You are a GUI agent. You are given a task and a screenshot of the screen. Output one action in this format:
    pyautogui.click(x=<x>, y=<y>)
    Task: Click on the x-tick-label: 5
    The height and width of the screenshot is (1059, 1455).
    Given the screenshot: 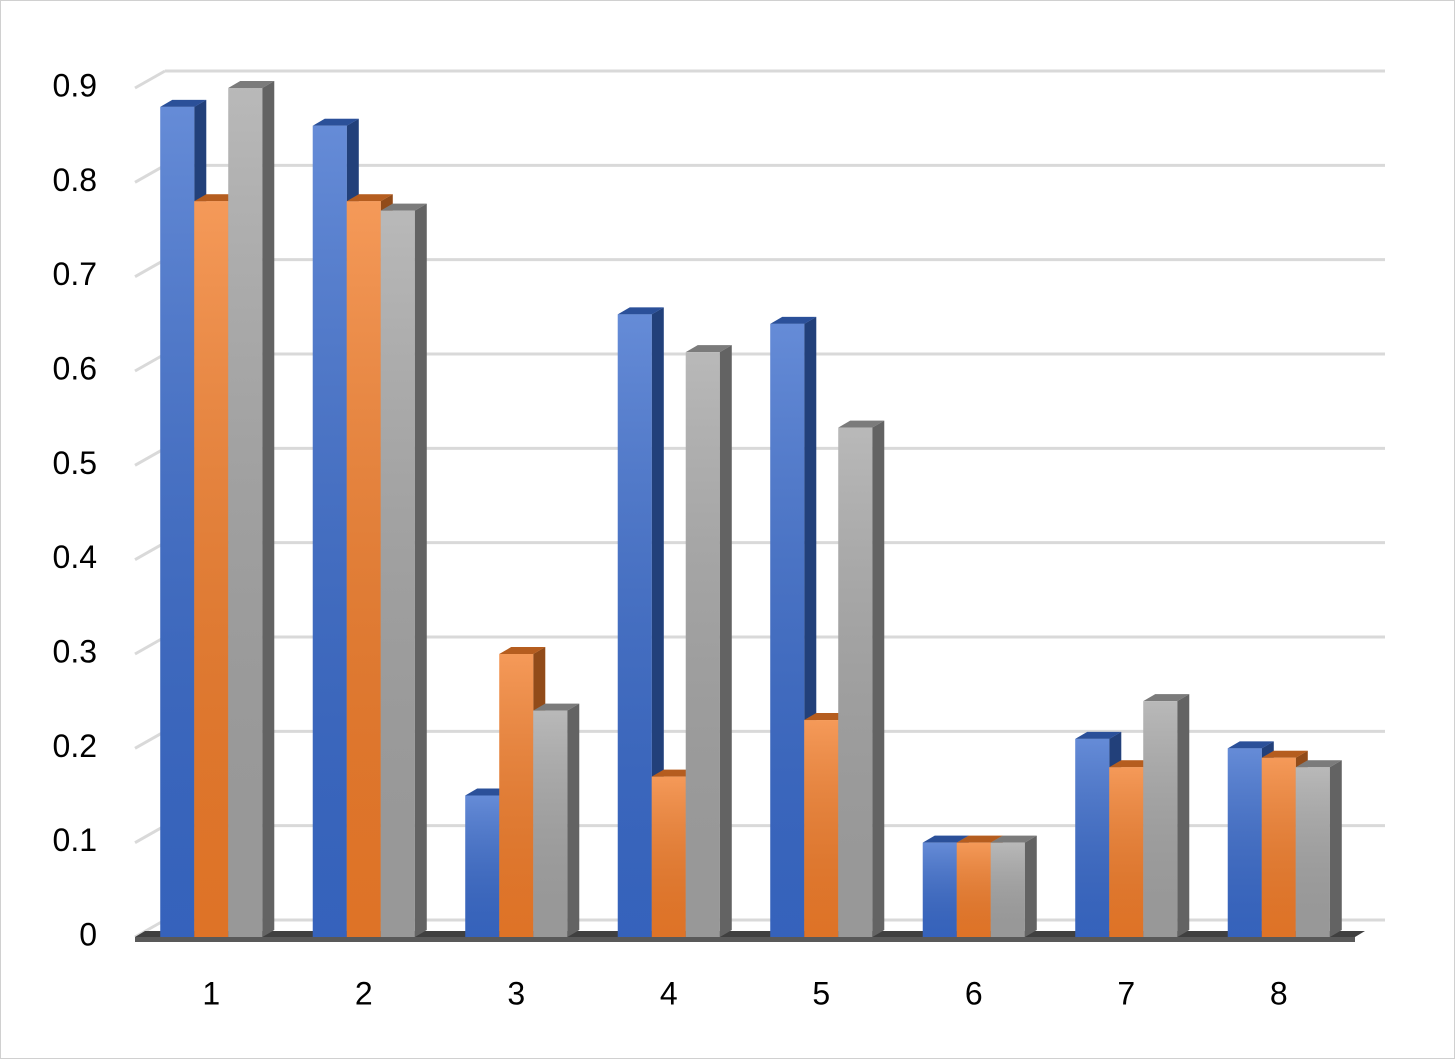 What is the action you would take?
    pyautogui.click(x=821, y=993)
    